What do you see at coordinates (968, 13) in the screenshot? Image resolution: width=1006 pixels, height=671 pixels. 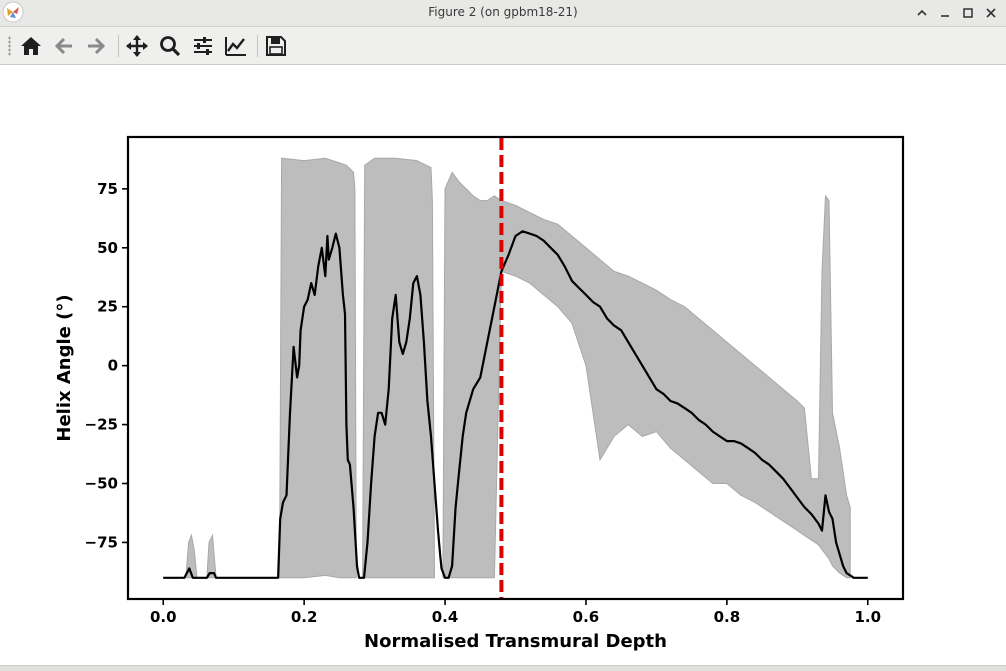 I see `maximize-icon` at bounding box center [968, 13].